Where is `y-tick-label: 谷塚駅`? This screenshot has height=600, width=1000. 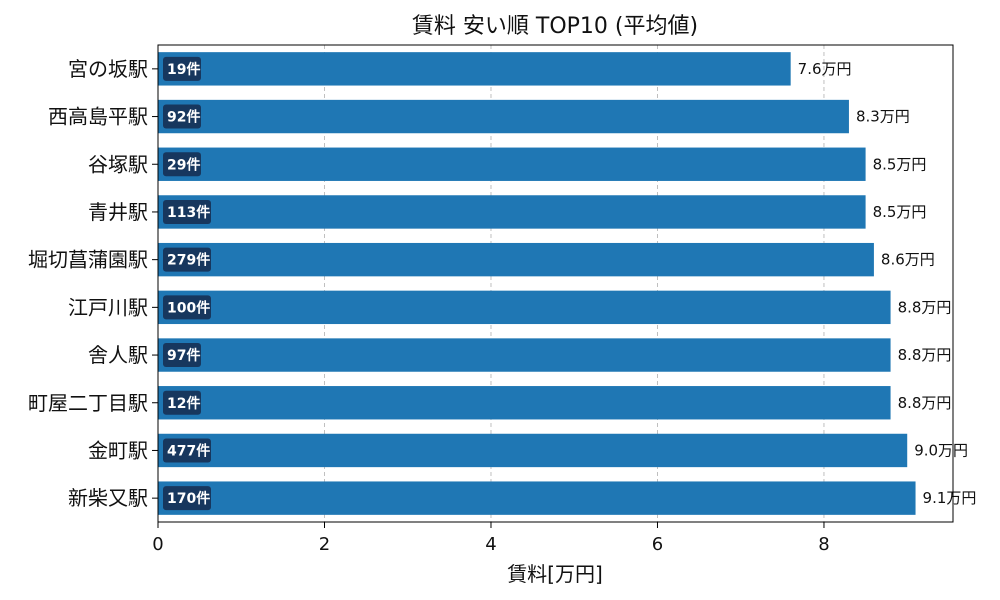
y-tick-label: 谷塚駅 is located at coordinates (118, 164).